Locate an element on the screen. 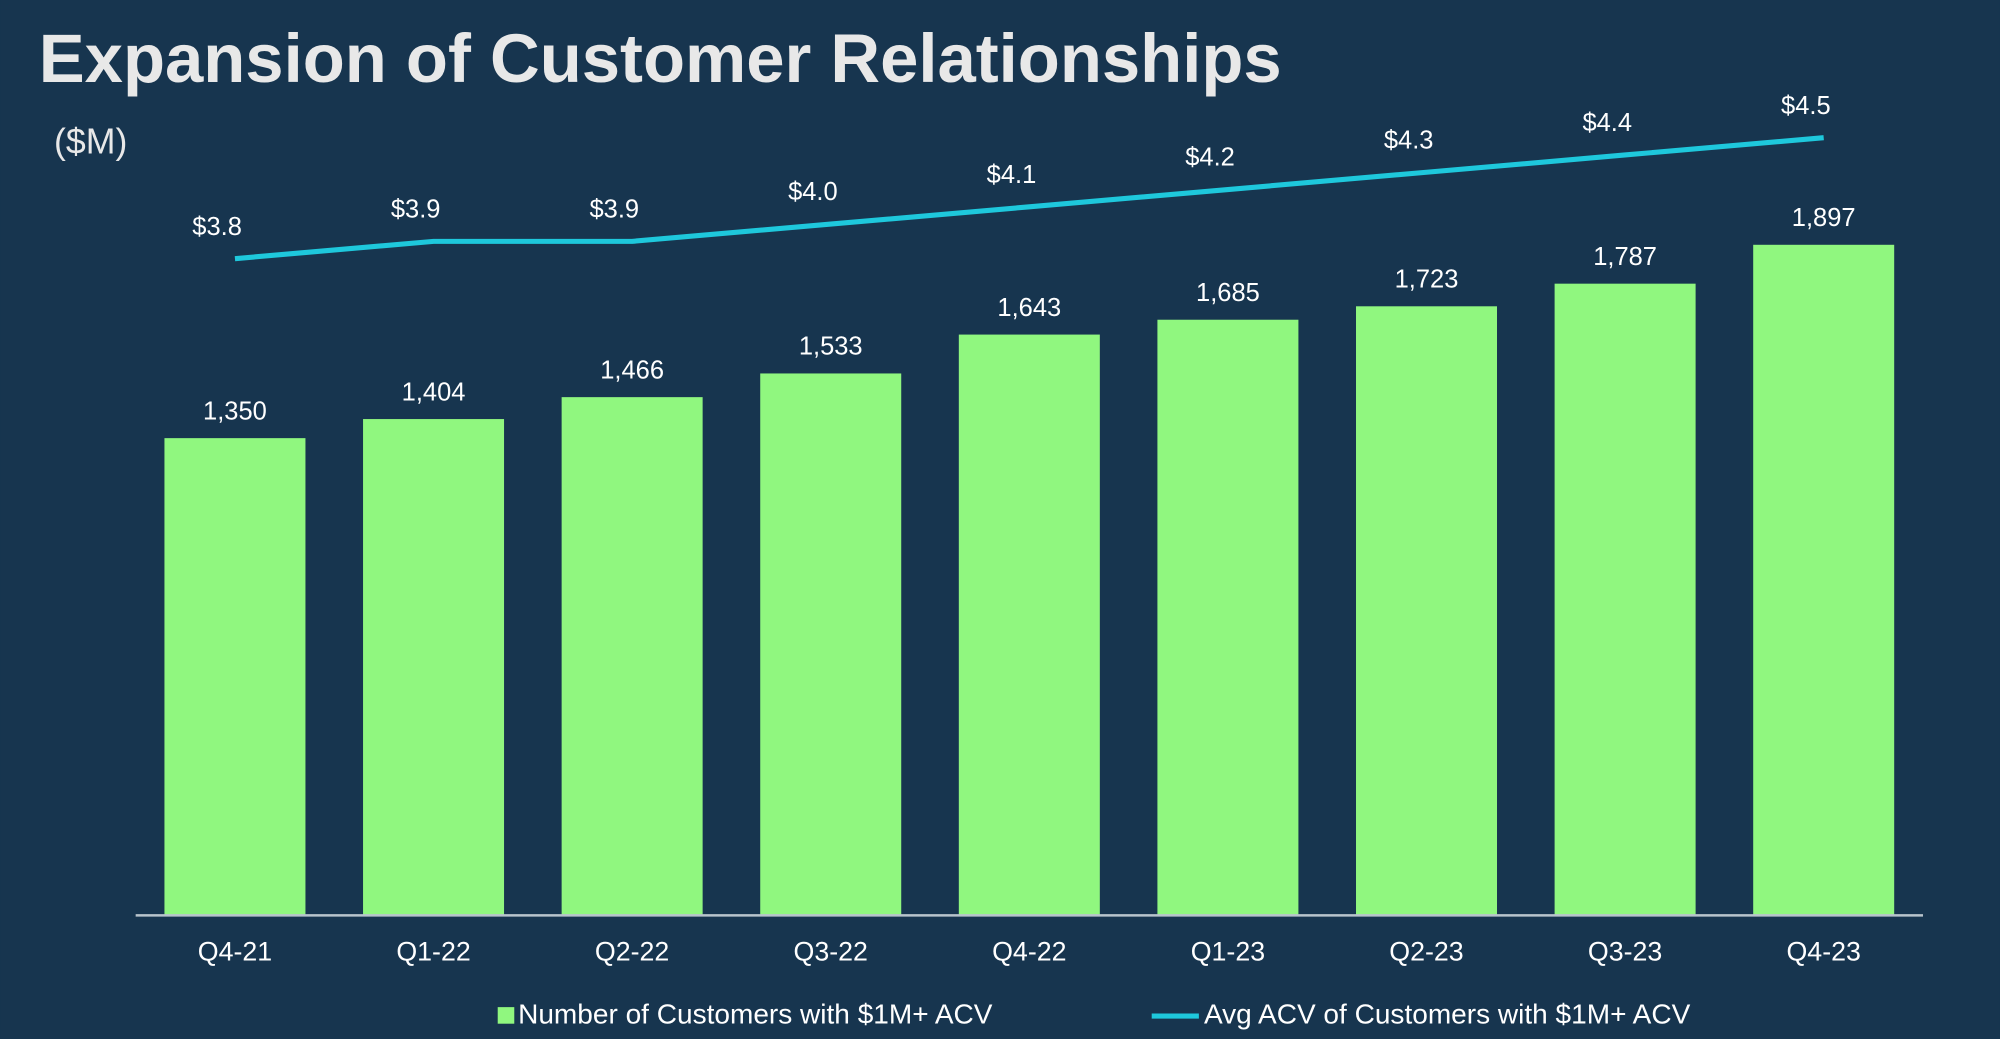 The height and width of the screenshot is (1039, 2000). x-tick-label: Q4-21 is located at coordinates (235, 952).